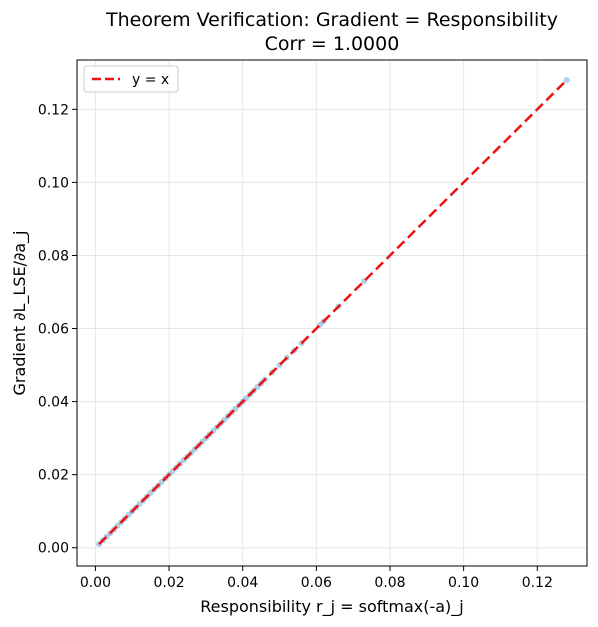 This screenshot has height=627, width=598. I want to click on y-tick-label: 0.02, so click(53, 476).